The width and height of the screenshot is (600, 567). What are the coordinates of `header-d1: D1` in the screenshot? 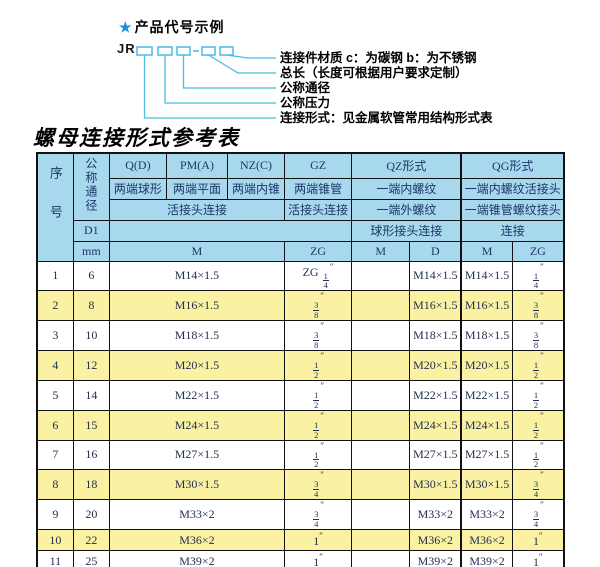 It's located at (91, 230).